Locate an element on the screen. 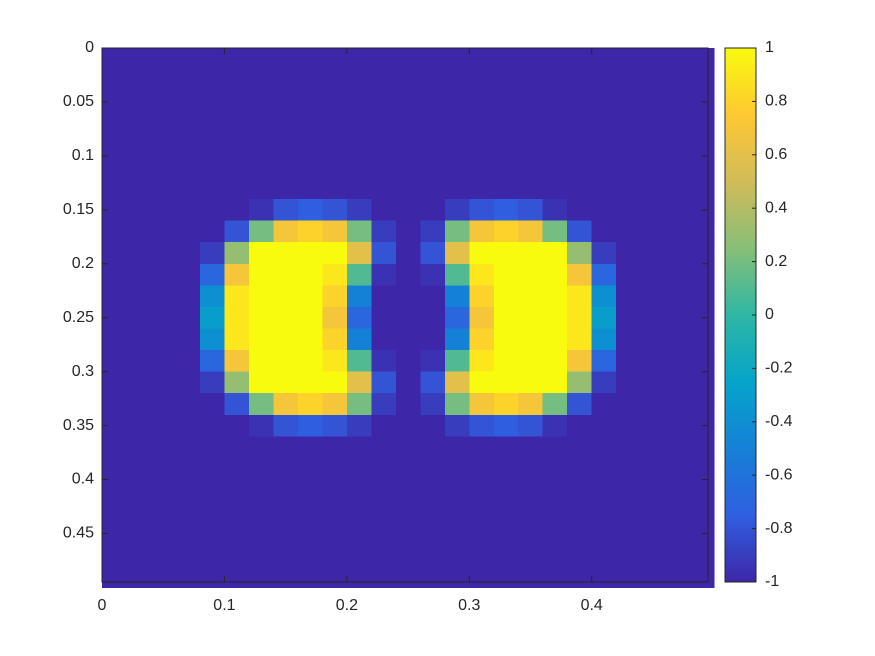  y-tick-label: 0.35 is located at coordinates (78, 425).